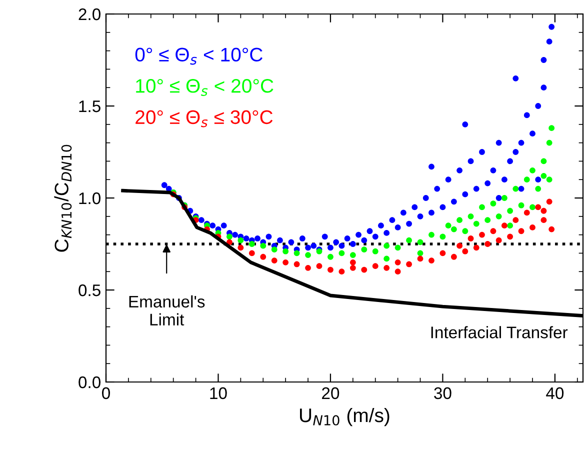 The width and height of the screenshot is (587, 457). Describe the element at coordinates (345, 417) in the screenshot. I see `x-axis-title: U$_{N10}$ (m/s)` at that location.